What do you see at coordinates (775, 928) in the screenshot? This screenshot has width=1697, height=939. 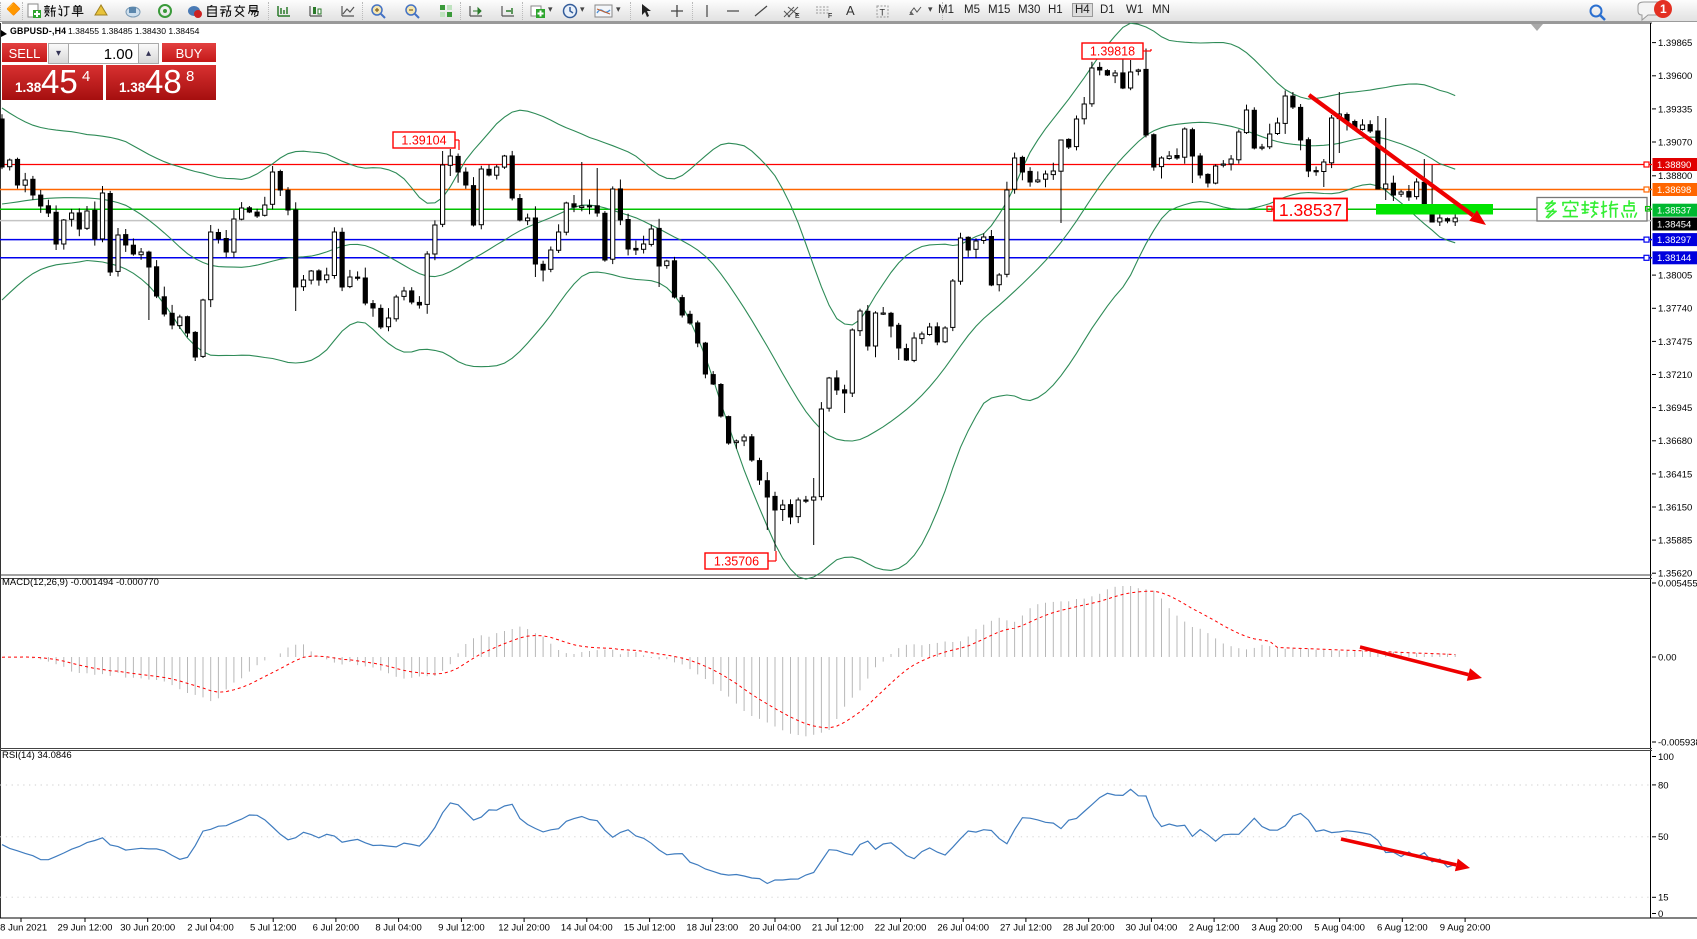 I see `svg-text: 20 Jul 04:00` at bounding box center [775, 928].